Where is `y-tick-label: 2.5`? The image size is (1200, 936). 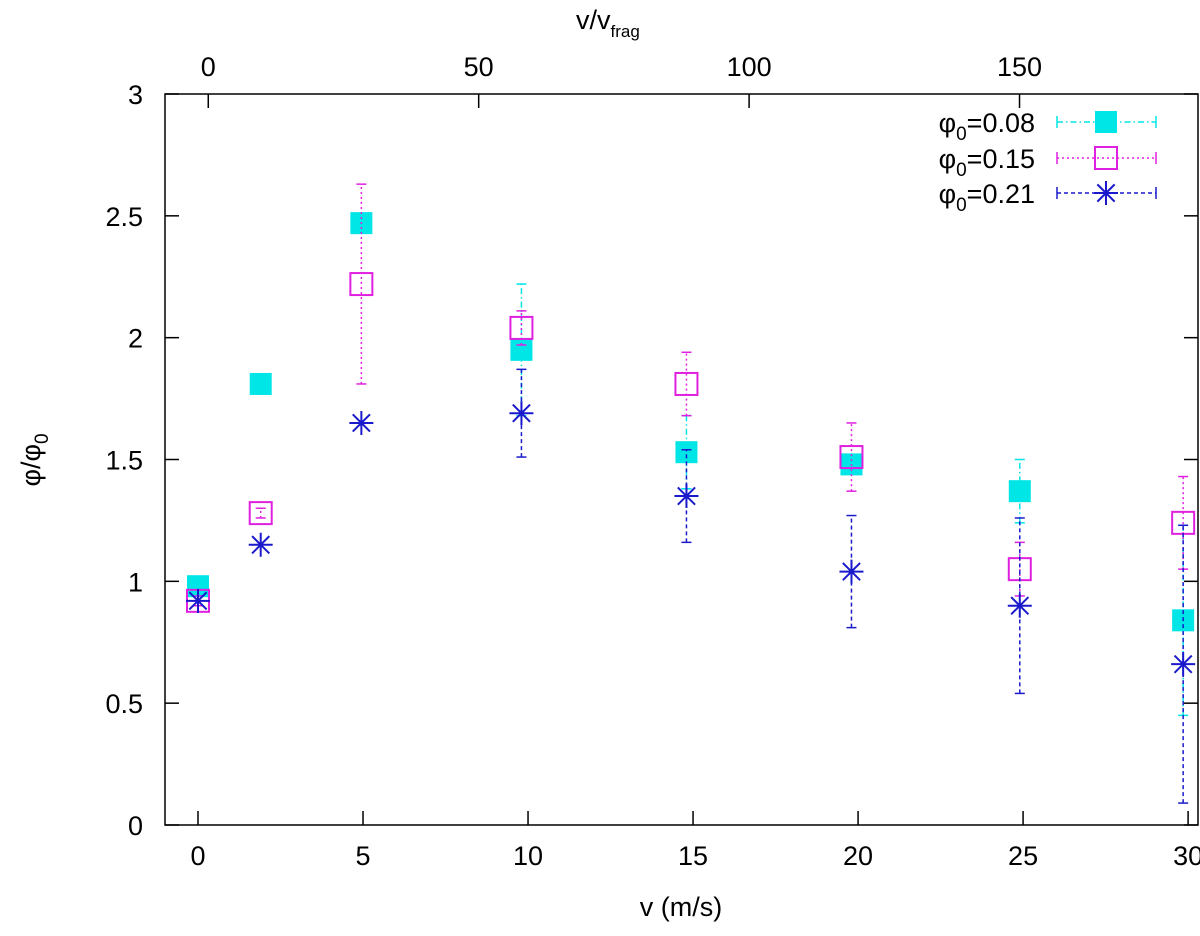
y-tick-label: 2.5 is located at coordinates (124, 217).